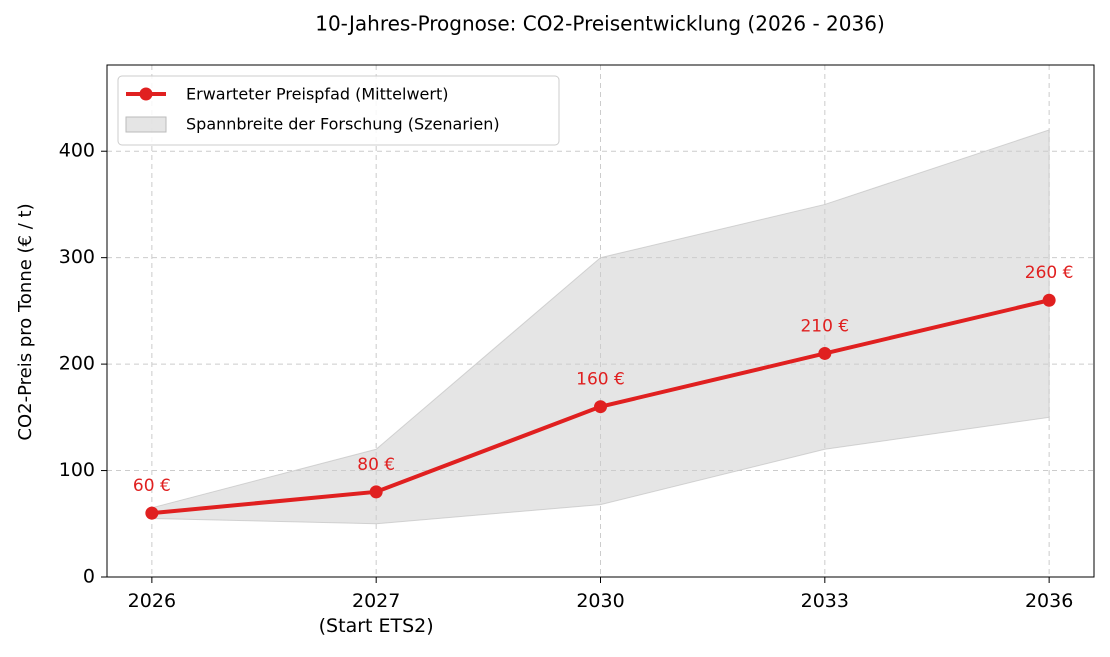 This screenshot has width=1110, height=657. What do you see at coordinates (77, 364) in the screenshot?
I see `y-tick-label: 200` at bounding box center [77, 364].